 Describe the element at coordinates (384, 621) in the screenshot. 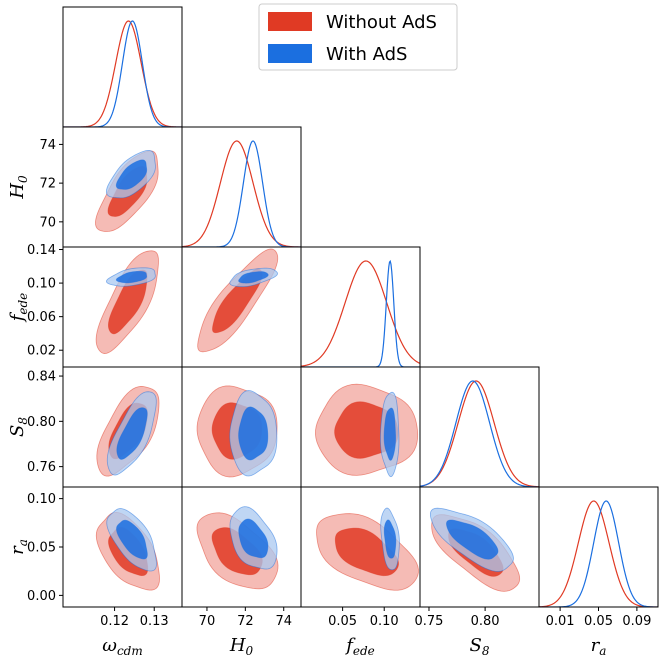

I see `x-tick-label: 0.10` at that location.